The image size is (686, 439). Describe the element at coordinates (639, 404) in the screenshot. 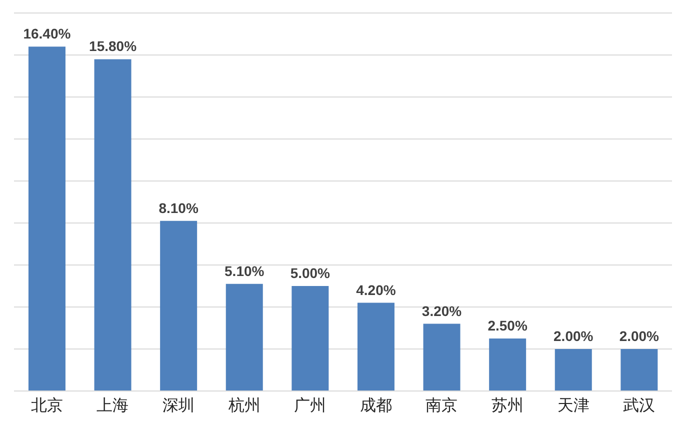

I see `x-tick-label: 武汉` at that location.